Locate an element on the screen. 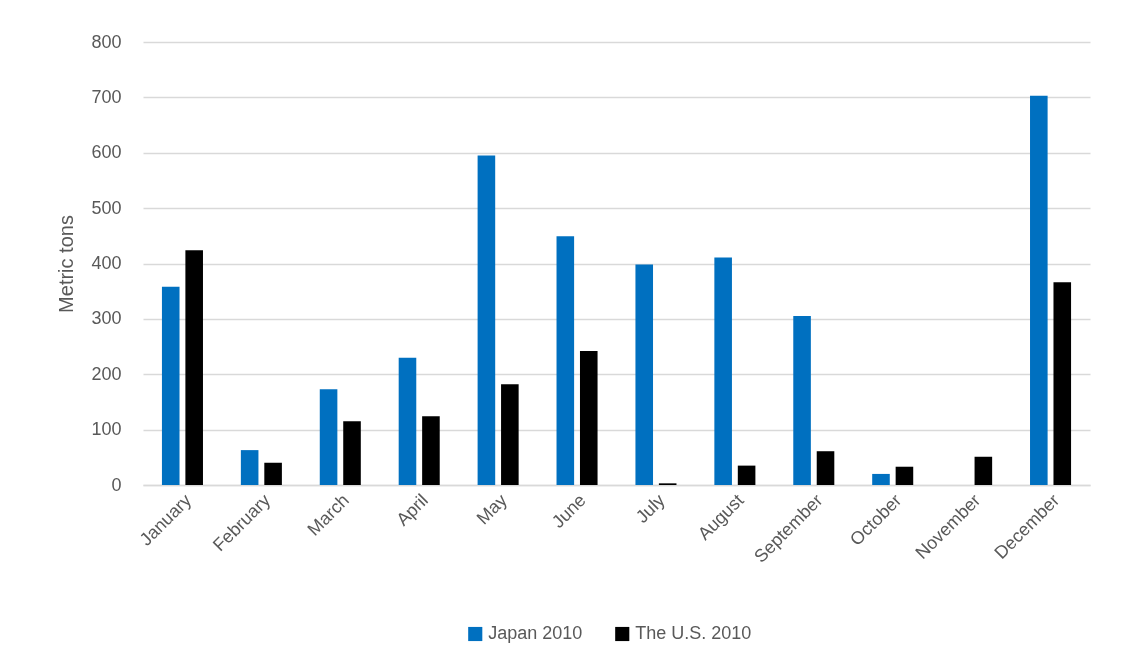  y-tick-label: 0 is located at coordinates (116, 484).